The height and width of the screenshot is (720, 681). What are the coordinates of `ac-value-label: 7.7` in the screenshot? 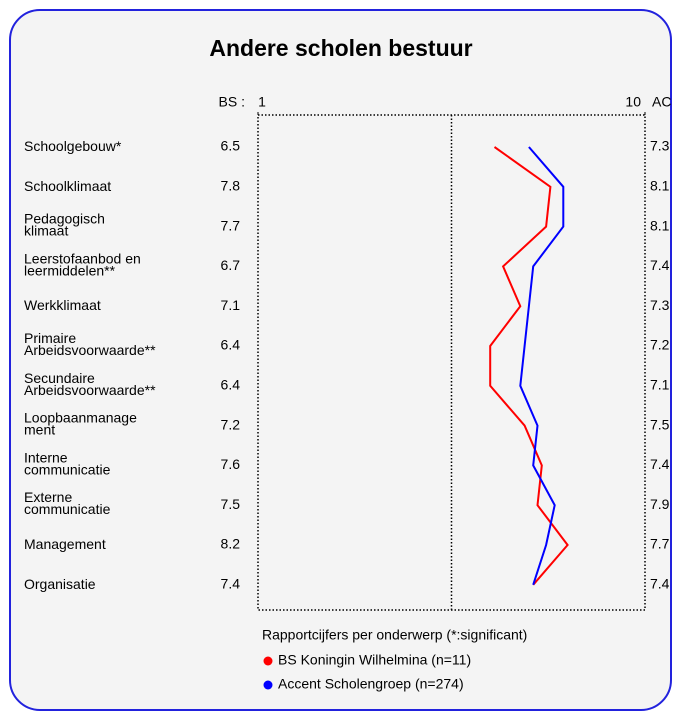 It's located at (660, 544).